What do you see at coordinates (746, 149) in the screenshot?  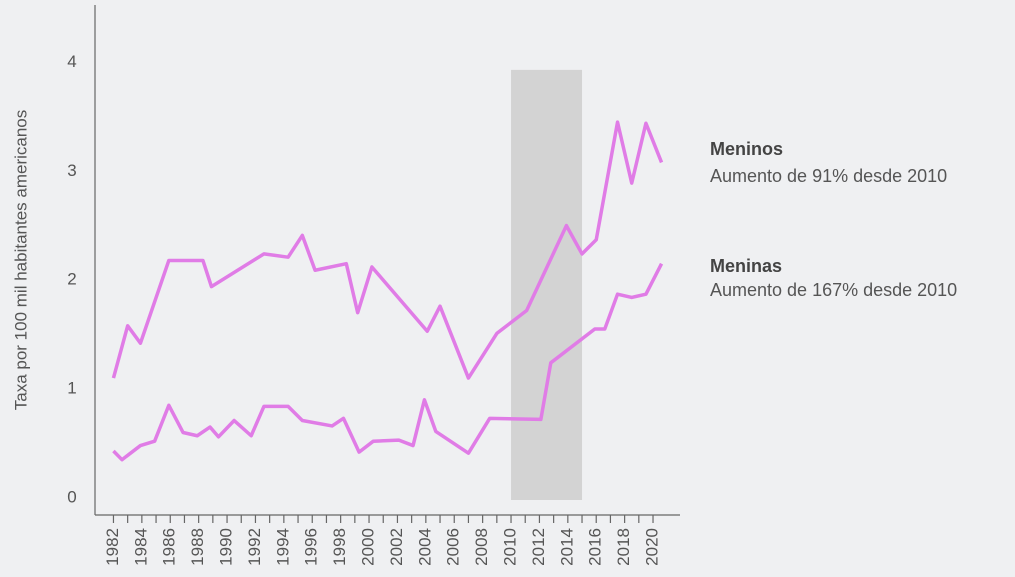 I see `legend-name: Meninos` at bounding box center [746, 149].